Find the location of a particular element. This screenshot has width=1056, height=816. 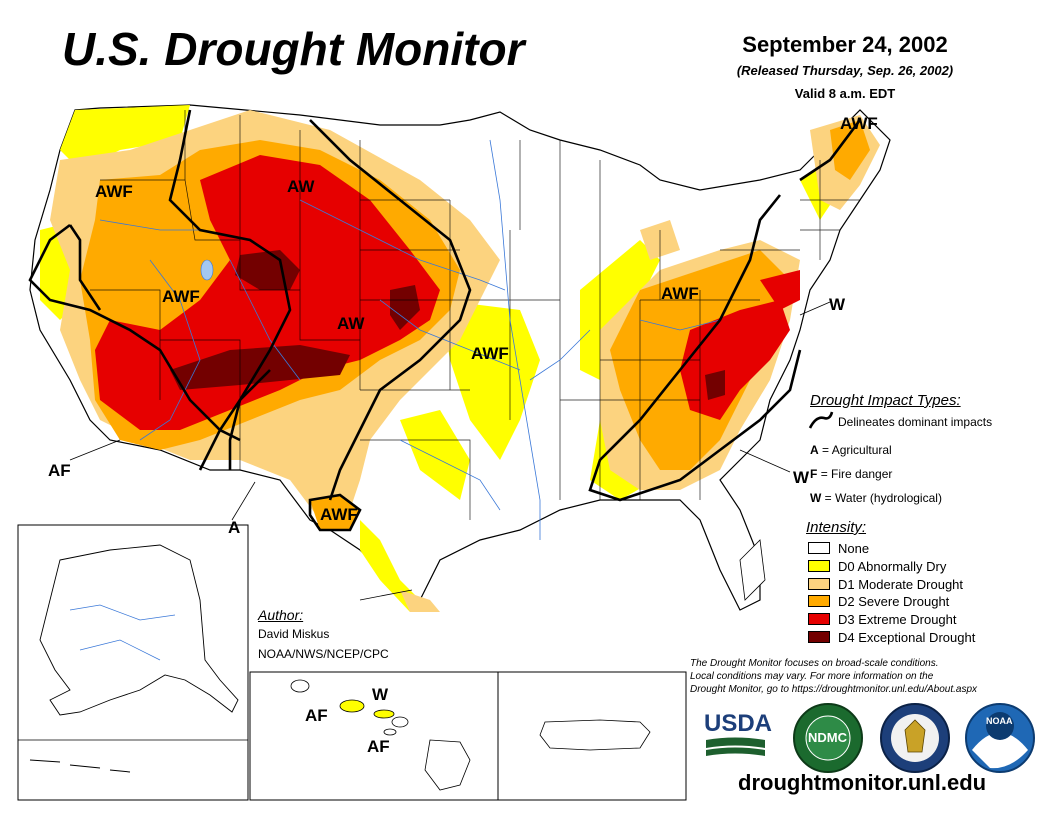

legend-d2-label: D2 Severe Drought is located at coordinates (894, 601).